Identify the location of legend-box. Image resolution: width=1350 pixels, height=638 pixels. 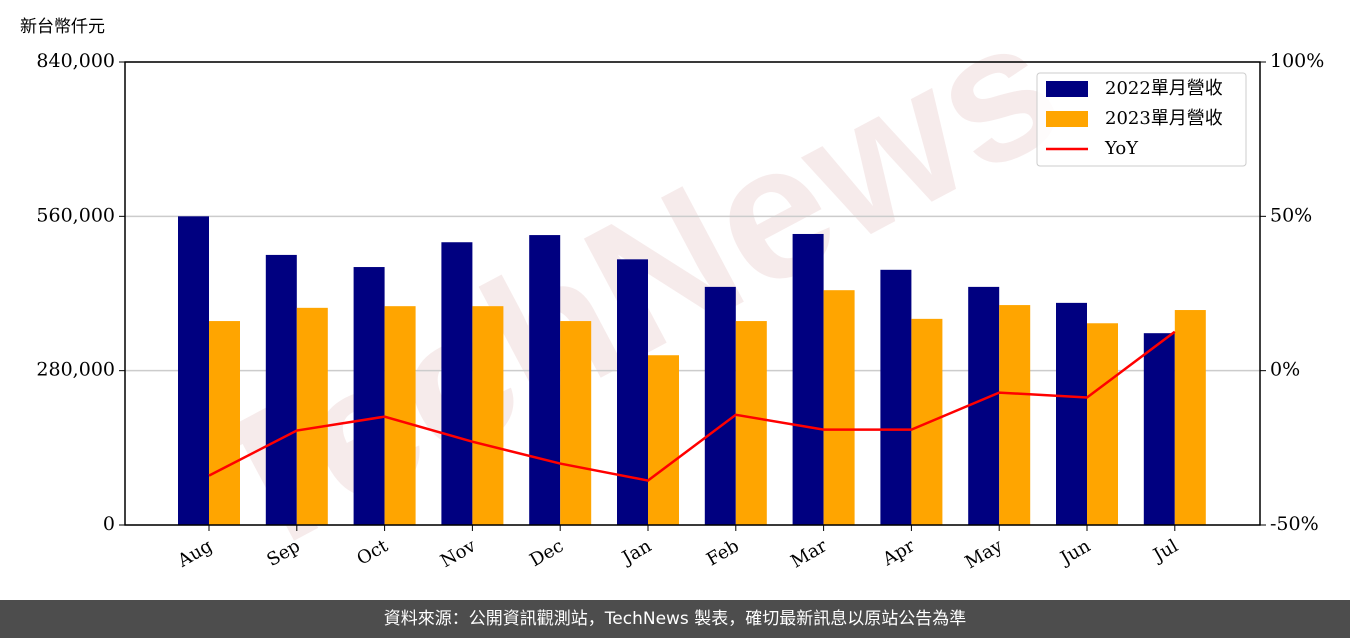
(1141, 119).